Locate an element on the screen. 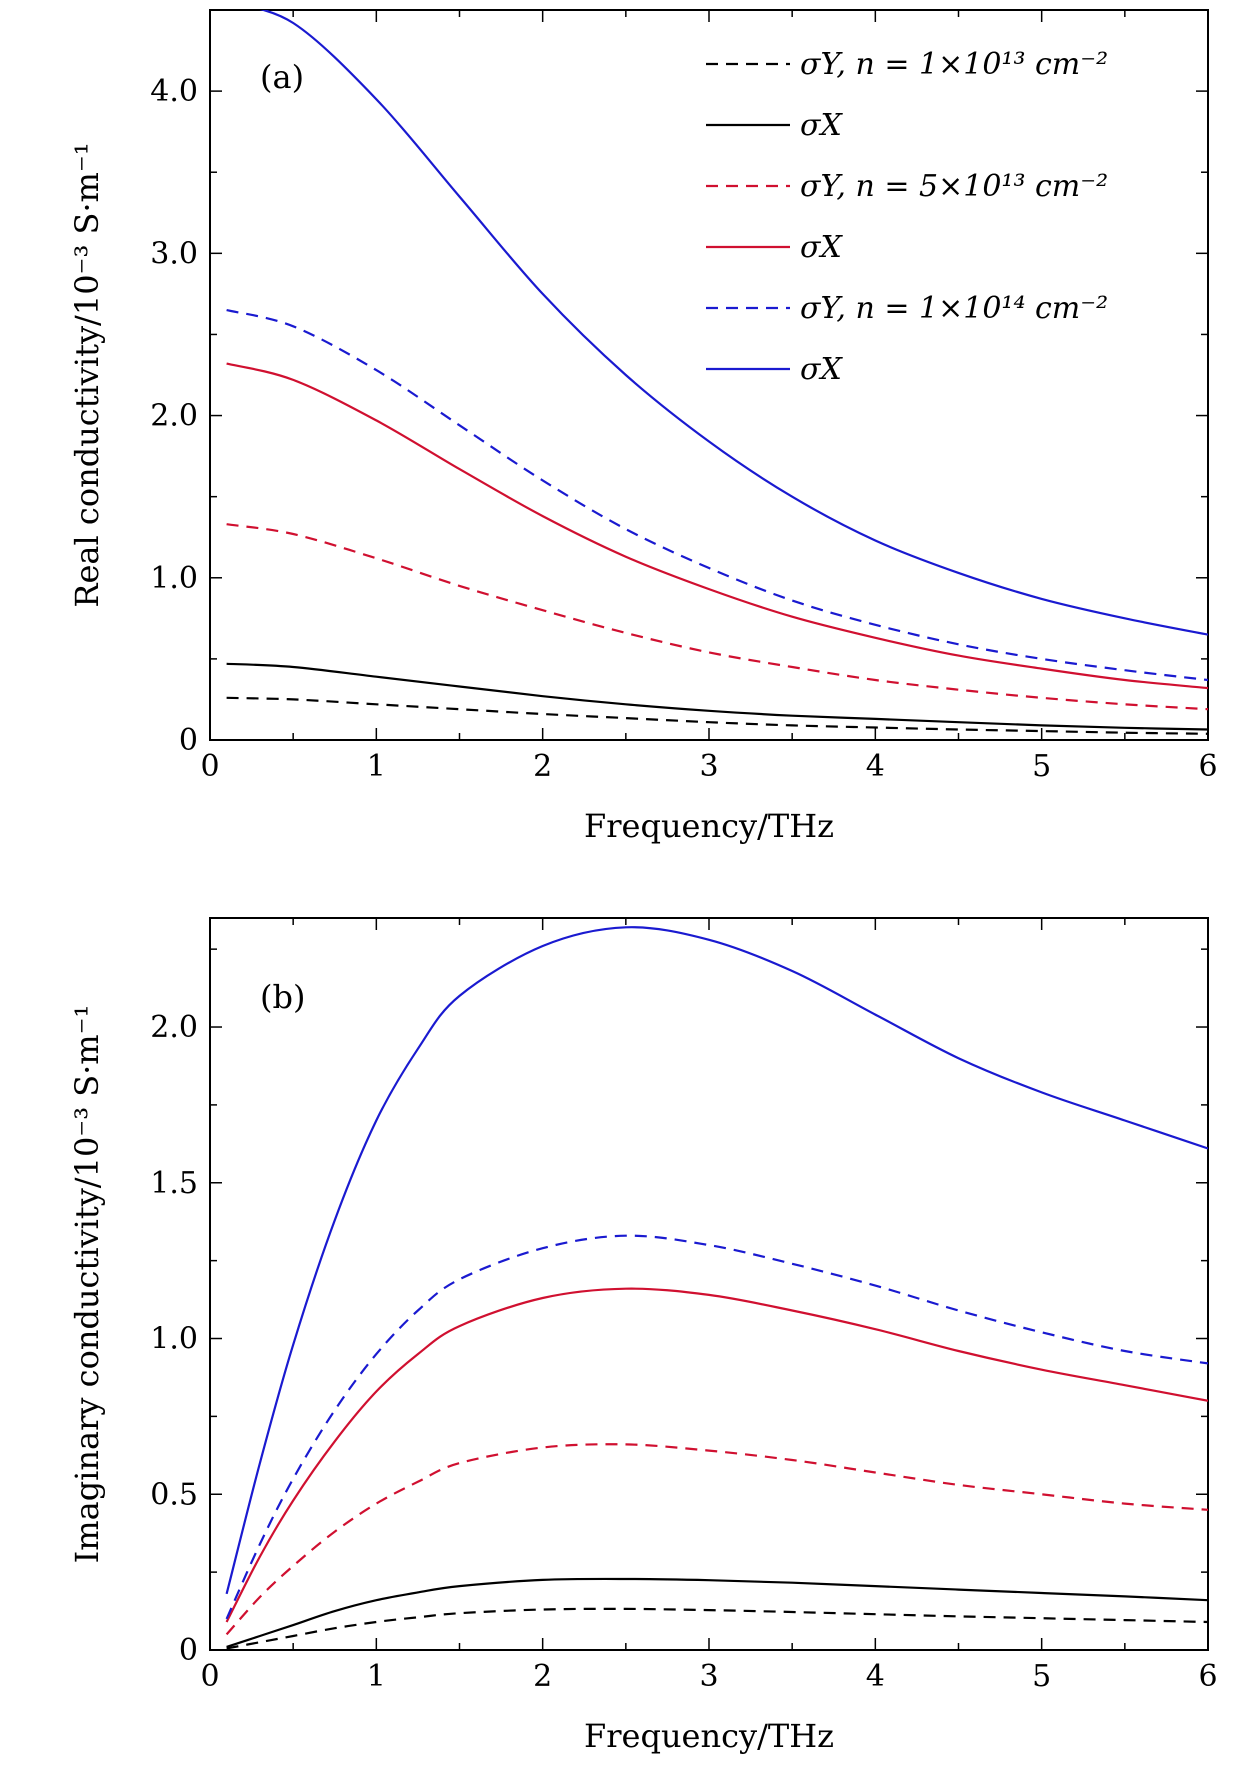 The width and height of the screenshot is (1260, 1769). y-tick-label: 1.5 is located at coordinates (174, 1183).